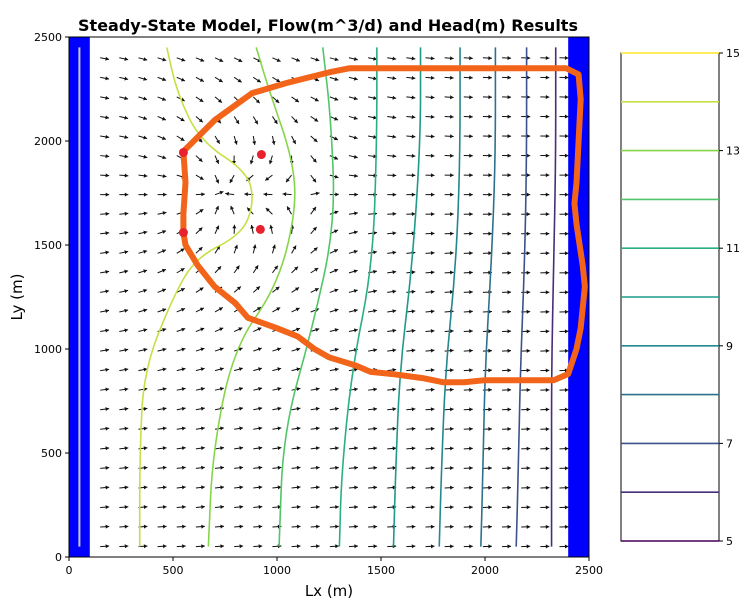 The height and width of the screenshot is (613, 750). I want to click on y-tick-label: 2000, so click(48, 141).